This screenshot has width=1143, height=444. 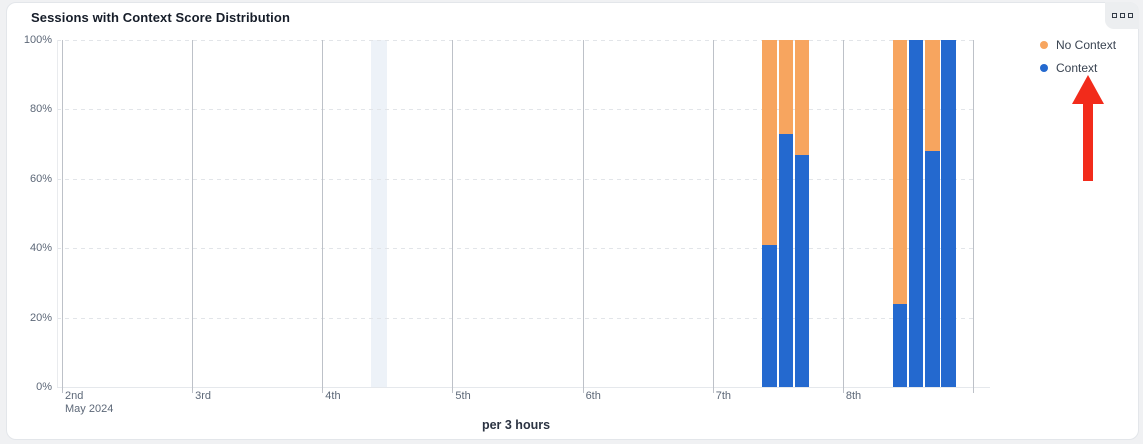 I want to click on y-axis-line, so click(x=57, y=213).